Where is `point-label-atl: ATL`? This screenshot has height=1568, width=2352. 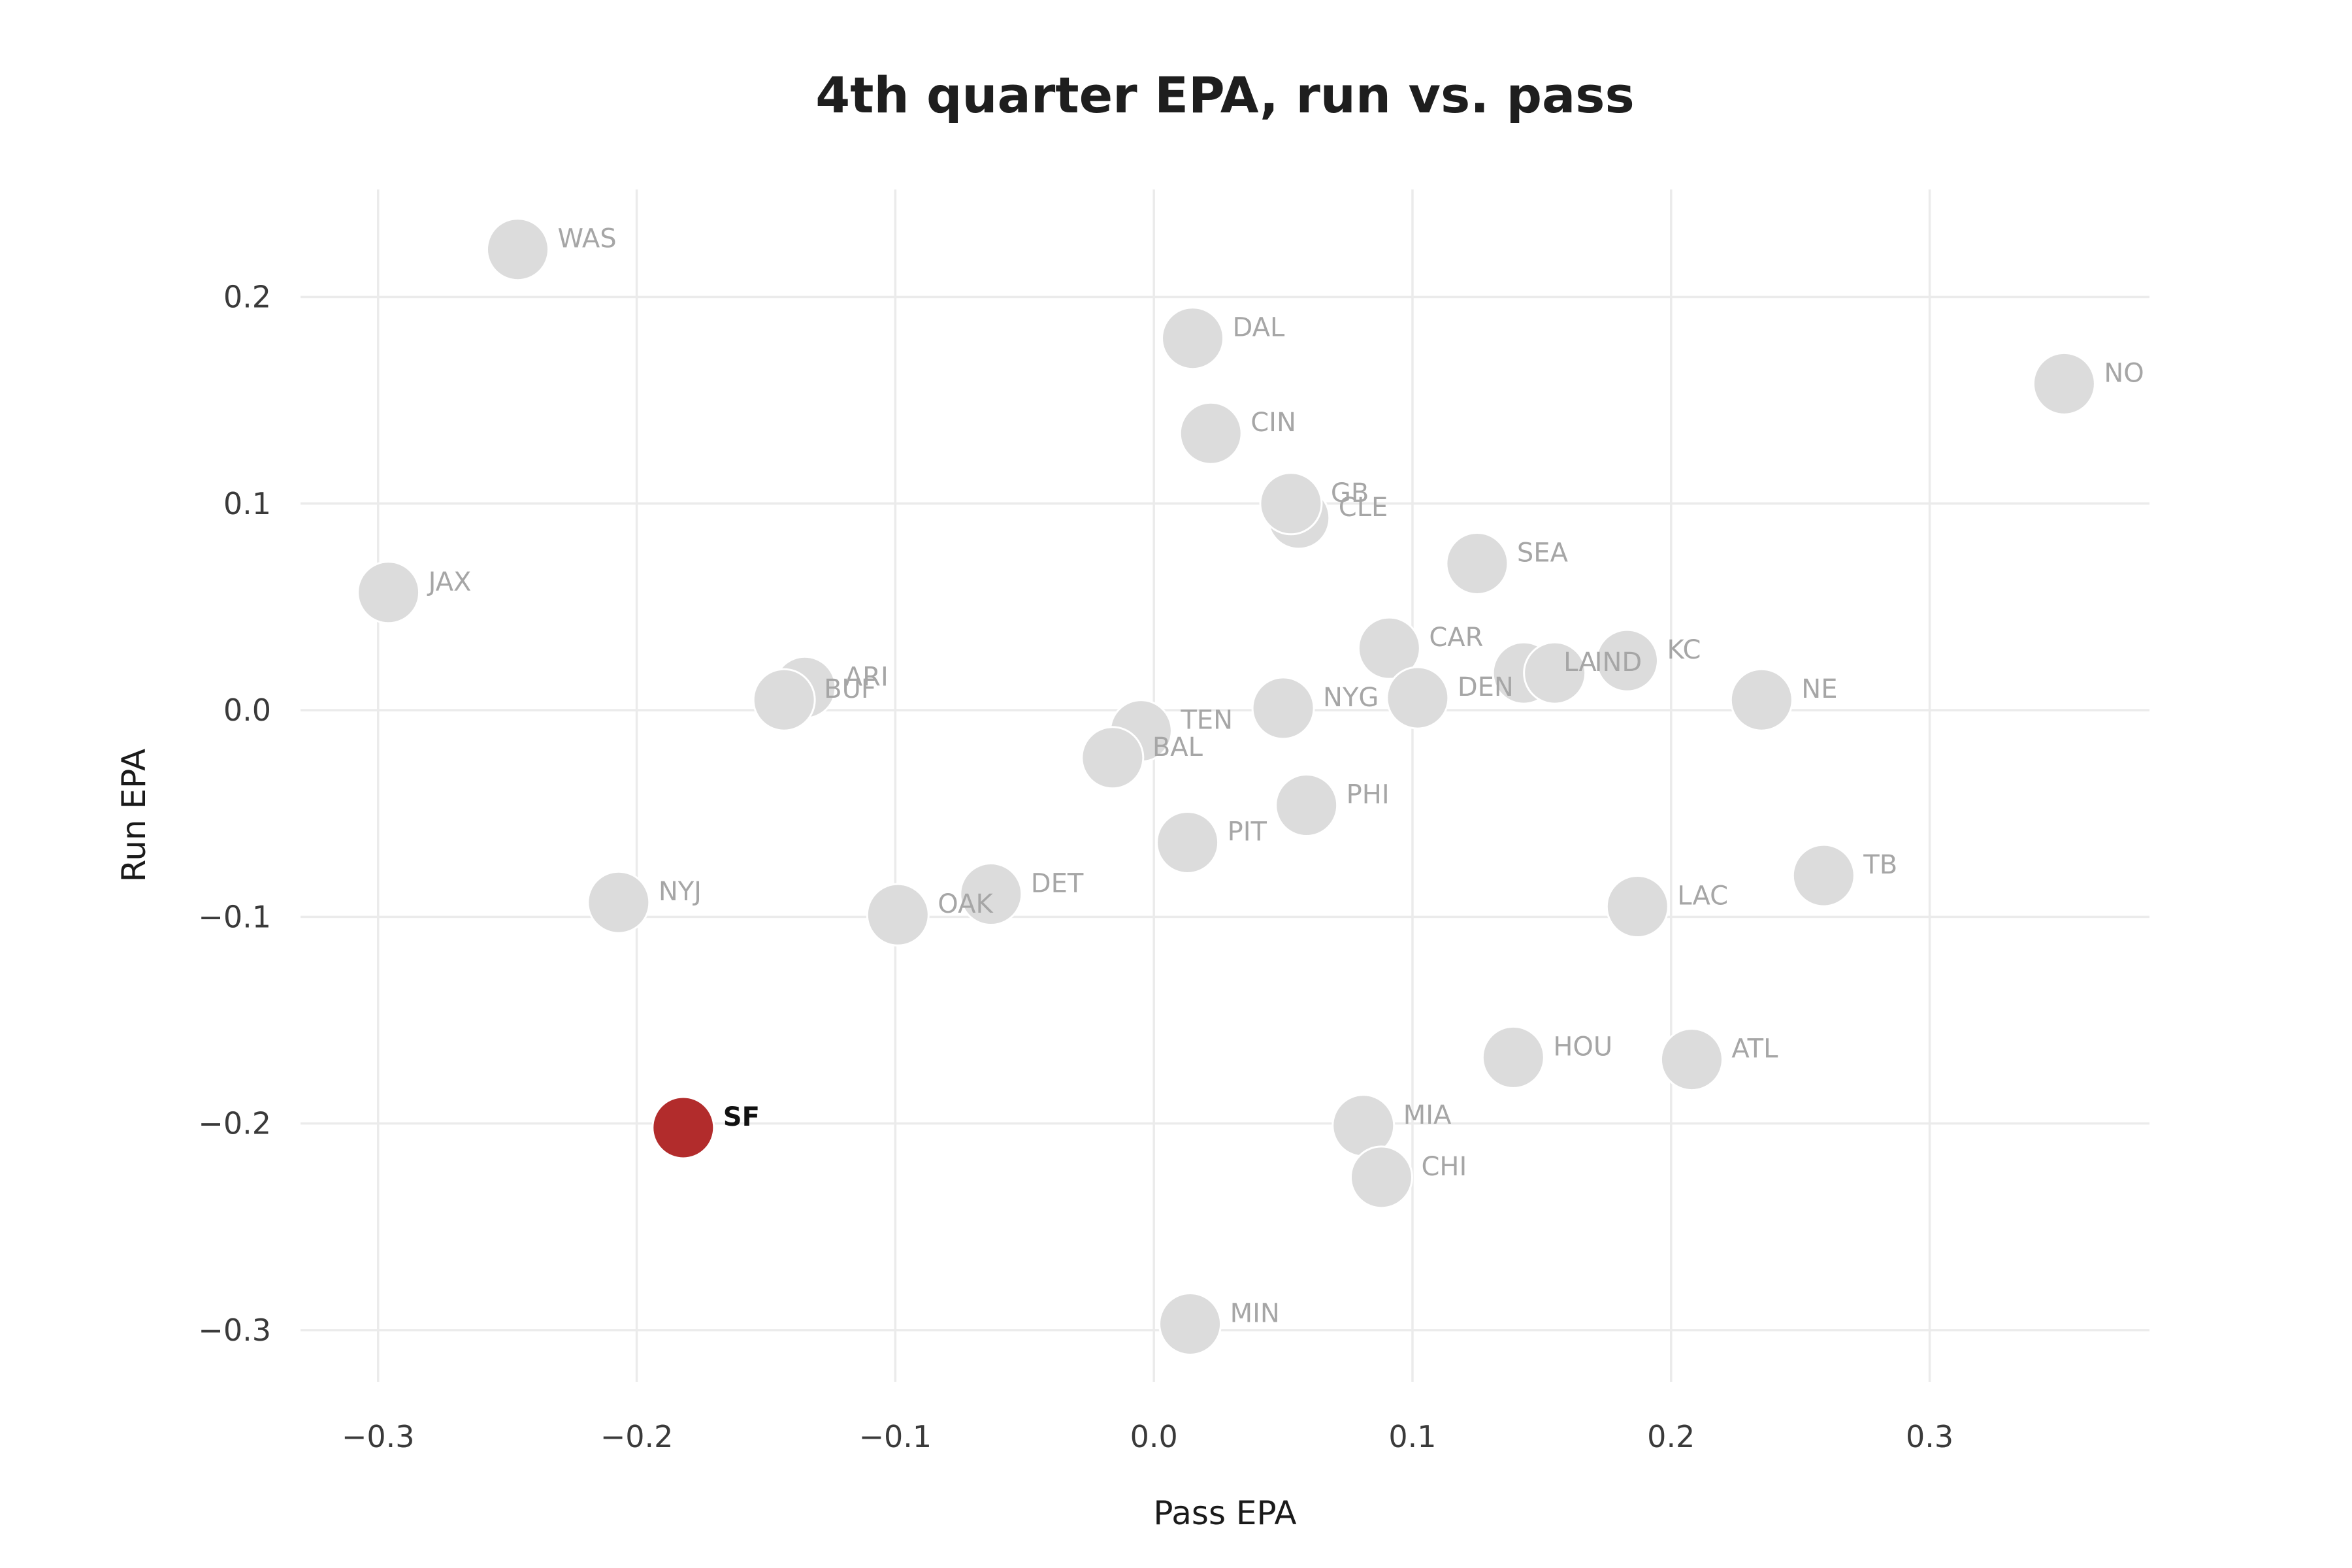
point-label-atl: ATL is located at coordinates (1754, 1049).